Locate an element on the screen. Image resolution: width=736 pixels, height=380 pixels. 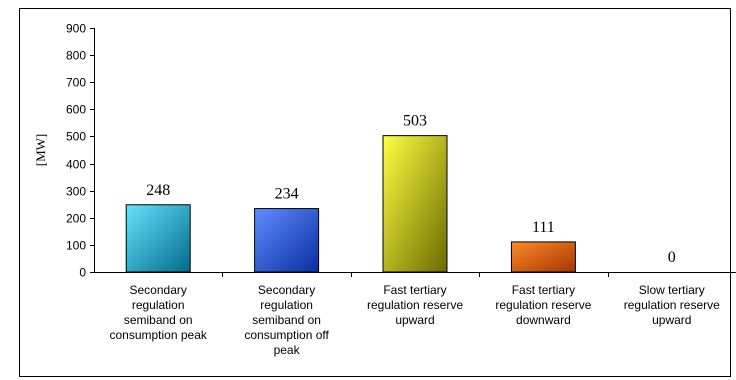
y-tick-label: 300 is located at coordinates (76, 192).